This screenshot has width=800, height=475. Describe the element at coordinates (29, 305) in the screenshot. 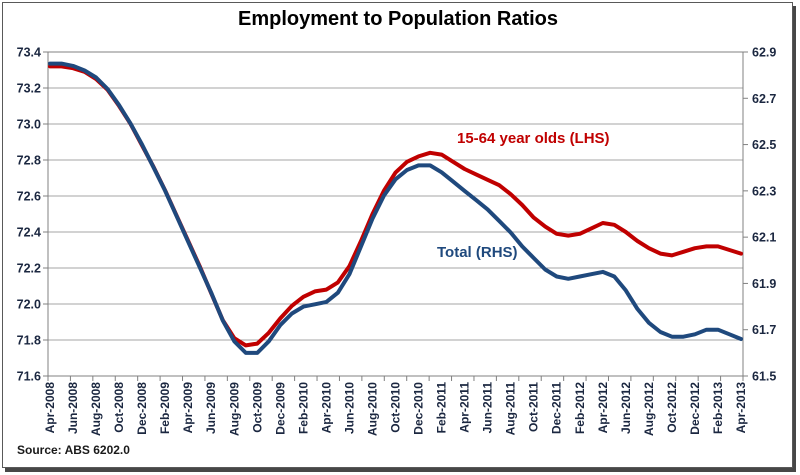

I see `y-axis-left-label: 72.0` at that location.